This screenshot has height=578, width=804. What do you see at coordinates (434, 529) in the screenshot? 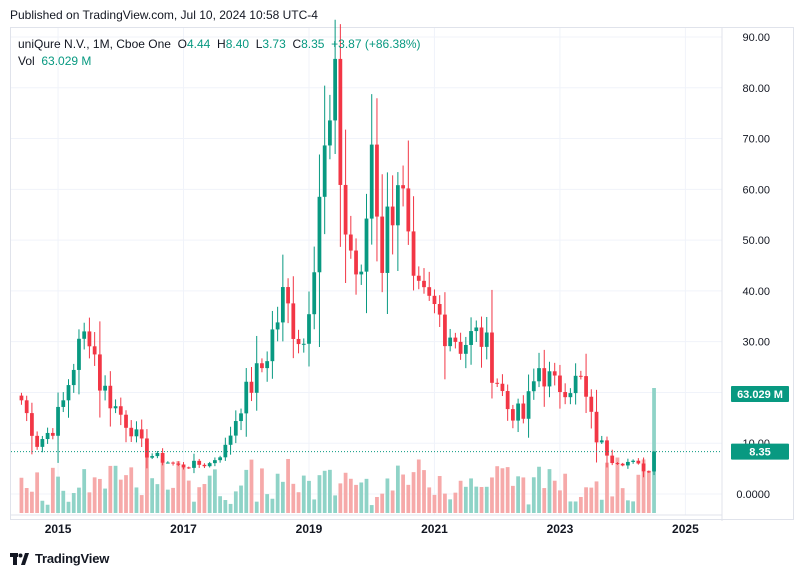
I see `x-tick-label: 2021` at bounding box center [434, 529].